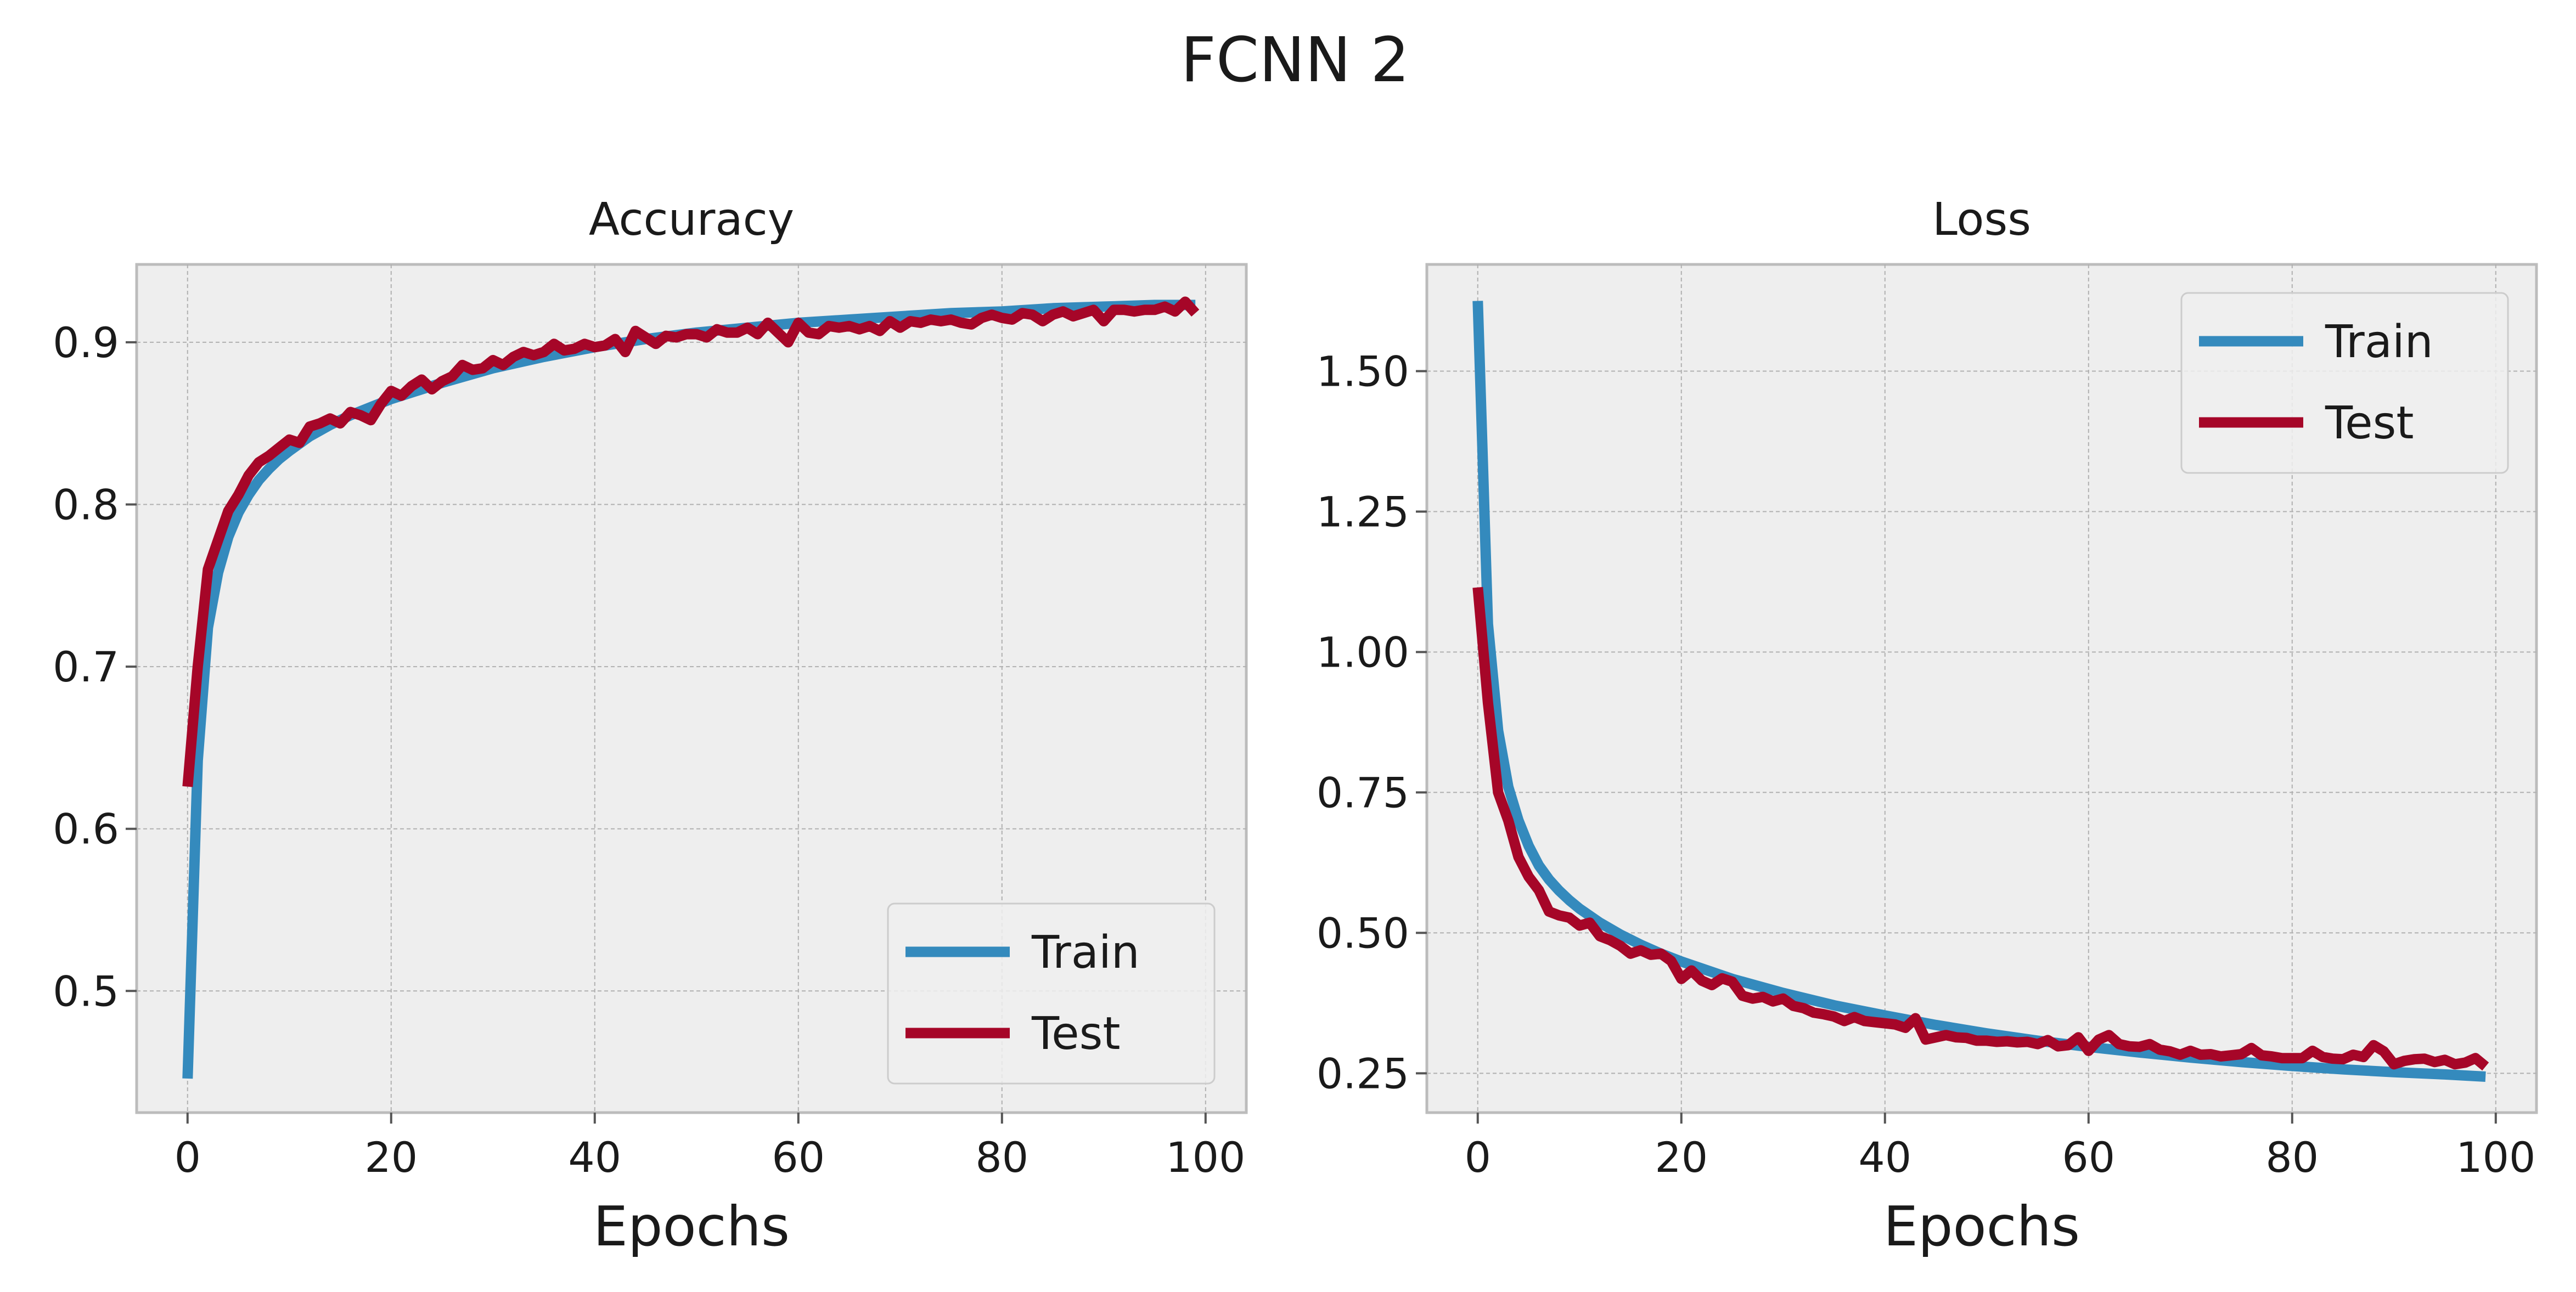 The image size is (2576, 1292). I want to click on loss-legend: Train Test, so click(2344, 383).